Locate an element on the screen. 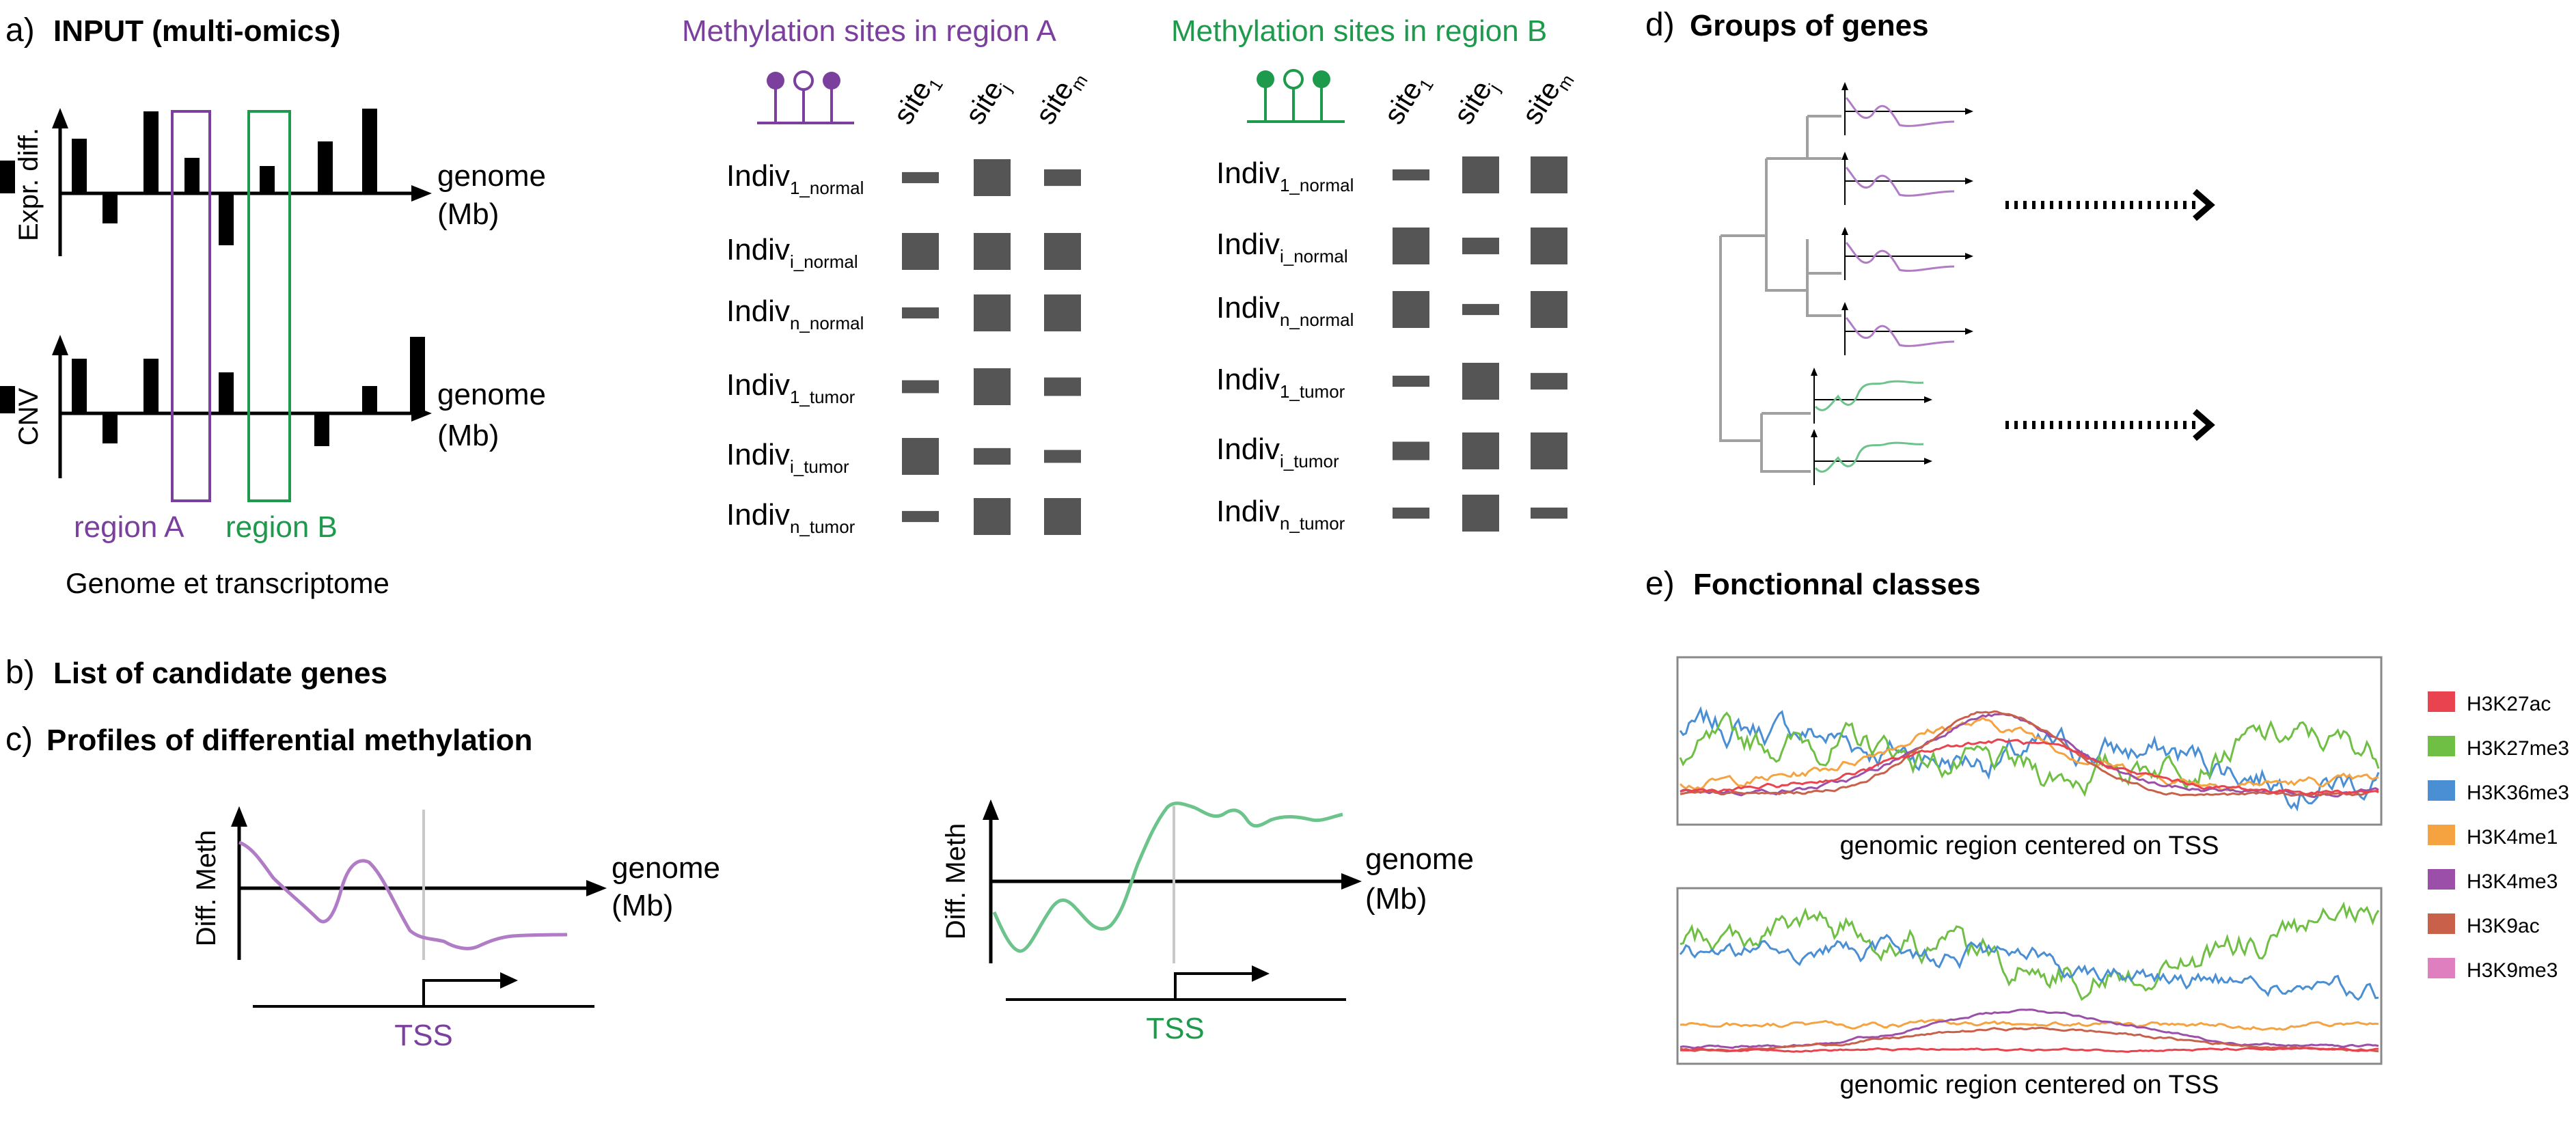 Image resolution: width=2576 pixels, height=1128 pixels. profile-b-tss-label: TSS is located at coordinates (1175, 1028).